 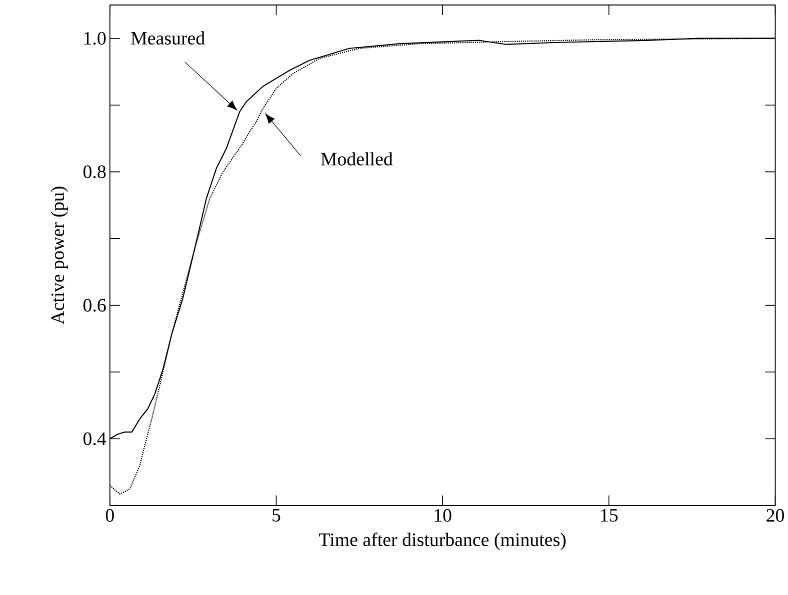 I want to click on x-tick-label: 0, so click(x=110, y=515).